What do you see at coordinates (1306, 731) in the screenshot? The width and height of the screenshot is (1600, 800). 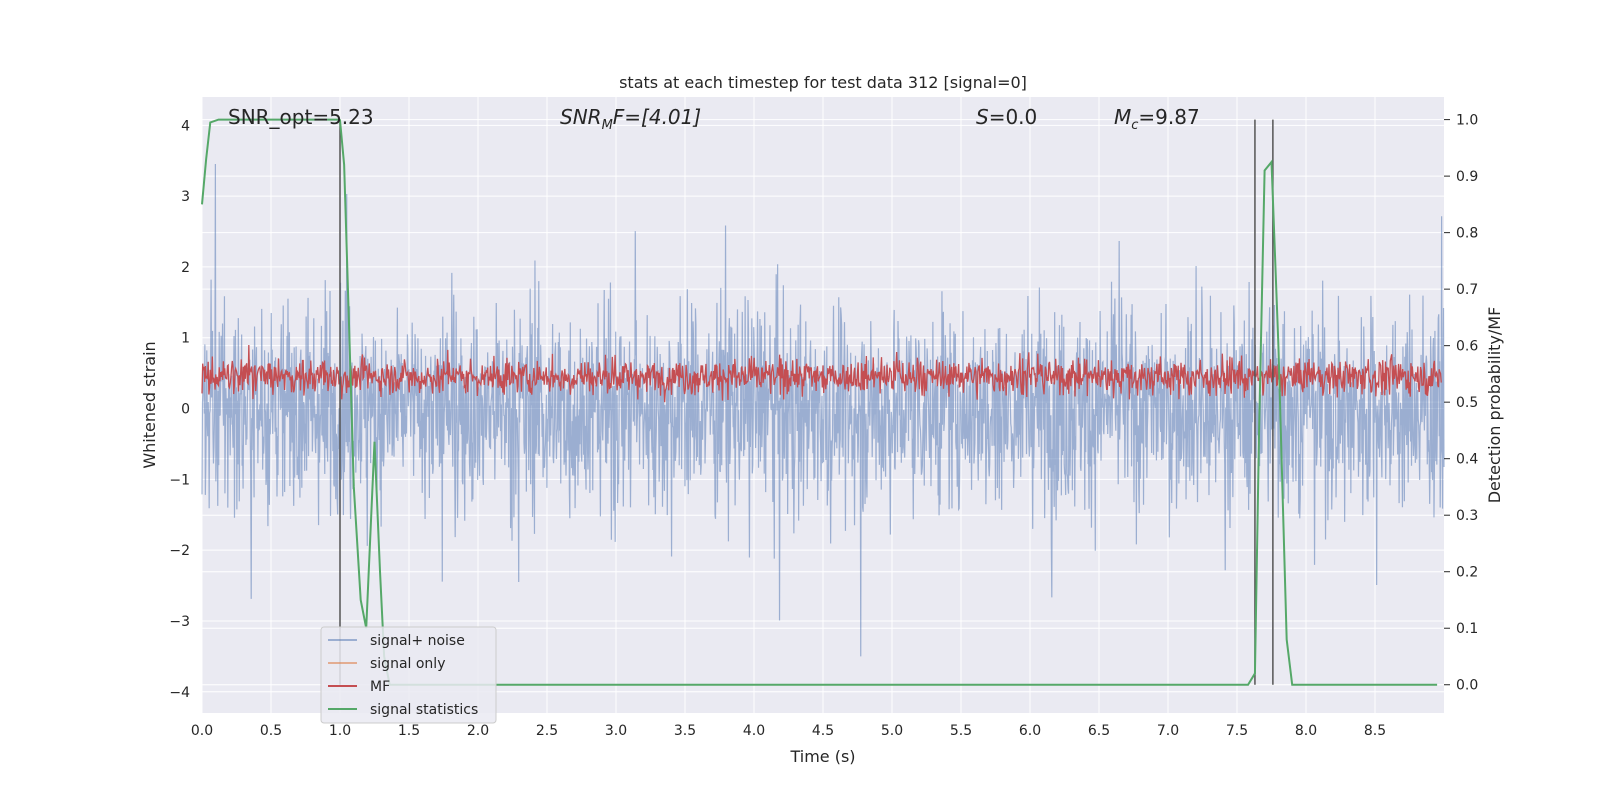 I see `x-tick-label: 8.0` at bounding box center [1306, 731].